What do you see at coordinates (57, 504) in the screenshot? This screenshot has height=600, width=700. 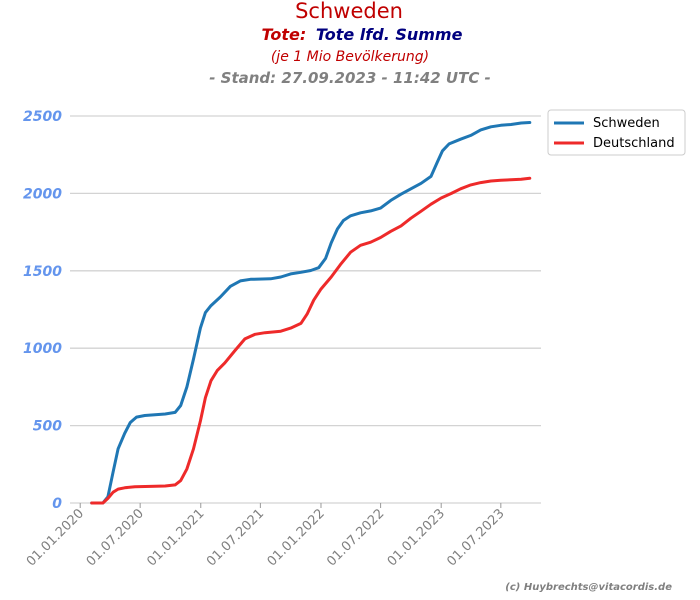 I see `y-tick-label: 0` at bounding box center [57, 504].